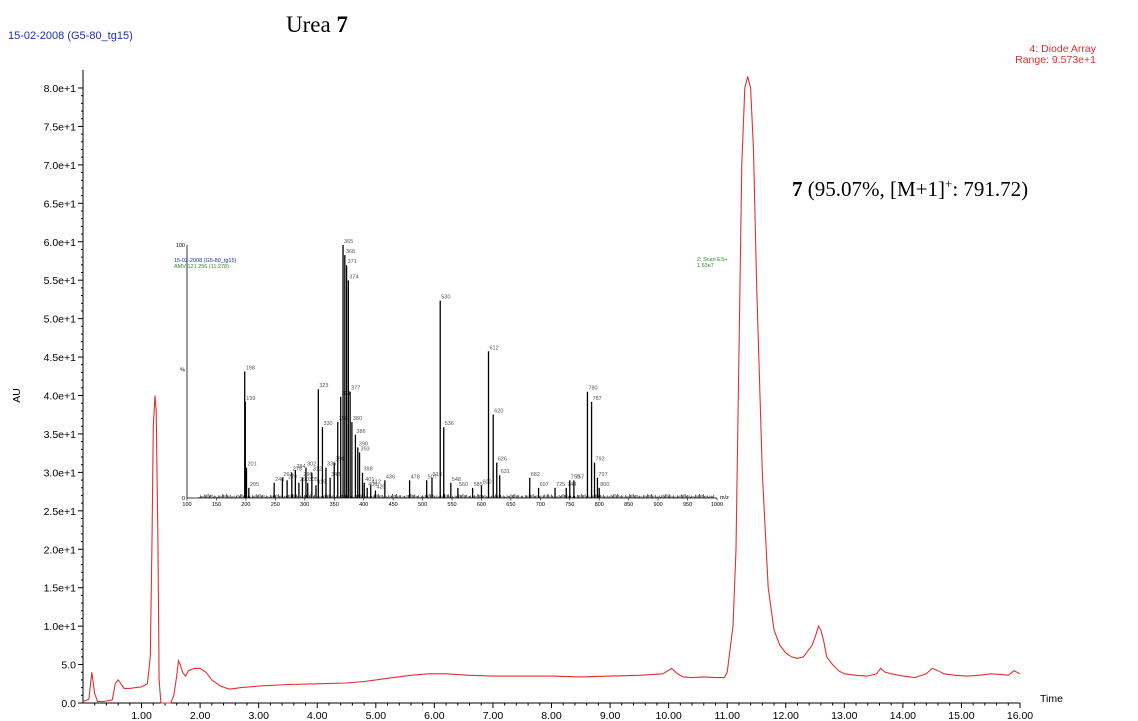 This screenshot has height=721, width=1138. Describe the element at coordinates (456, 480) in the screenshot. I see `ms-peak-label: 548` at that location.